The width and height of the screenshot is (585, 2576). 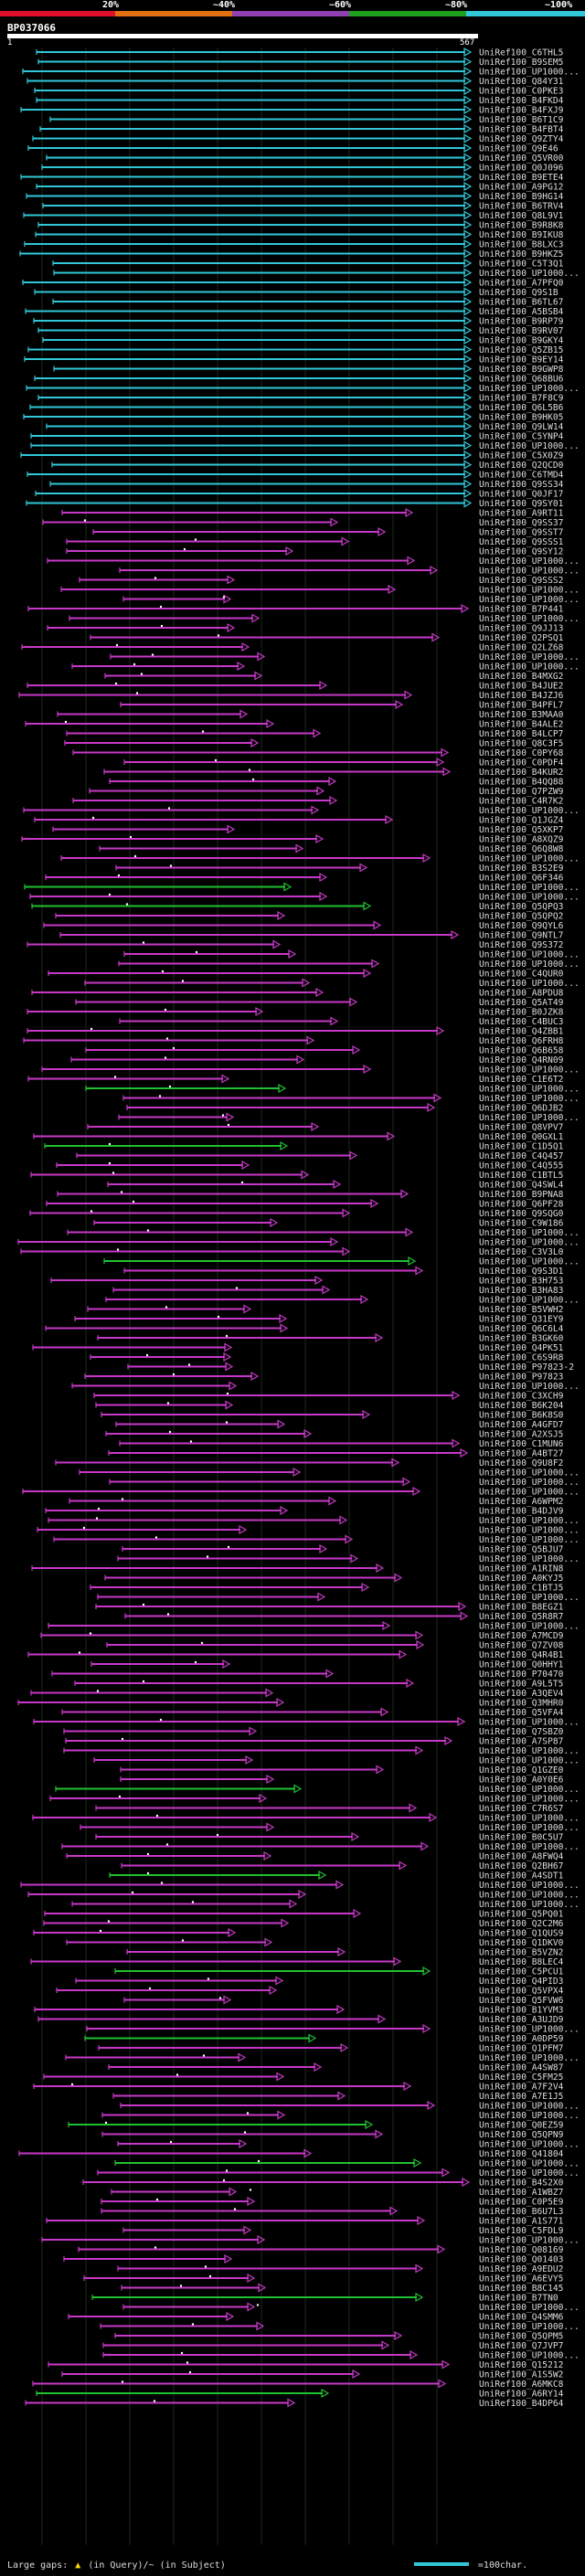 What do you see at coordinates (521, 197) in the screenshot?
I see `hit-label: UniRef100_B9HG14` at bounding box center [521, 197].